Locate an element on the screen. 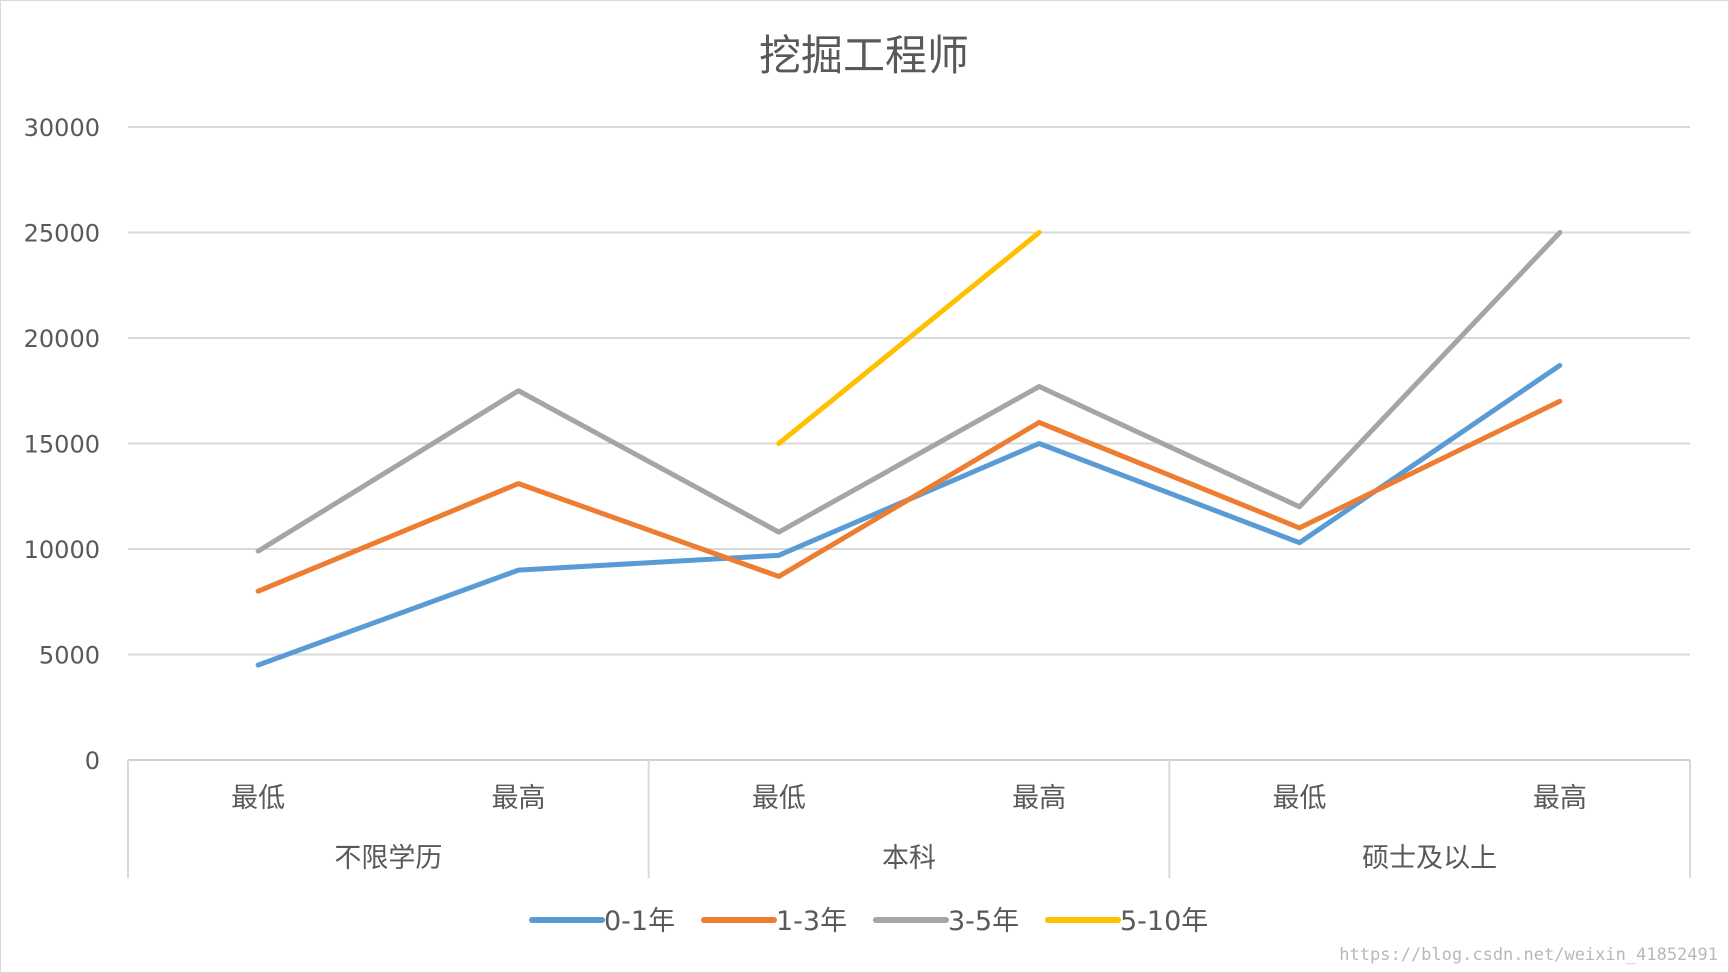  x-group-label: 硕士及以上 is located at coordinates (1429, 858).